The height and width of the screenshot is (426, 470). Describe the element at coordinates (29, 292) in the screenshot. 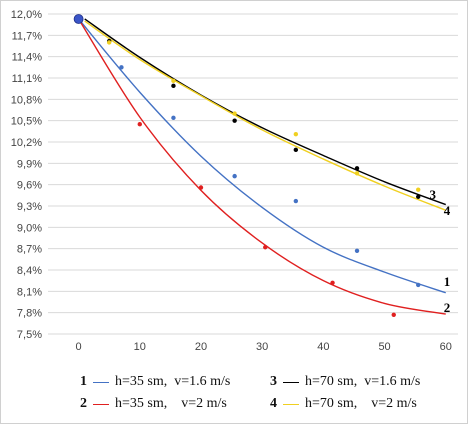

I see `y-tick-label: 8,1%` at that location.